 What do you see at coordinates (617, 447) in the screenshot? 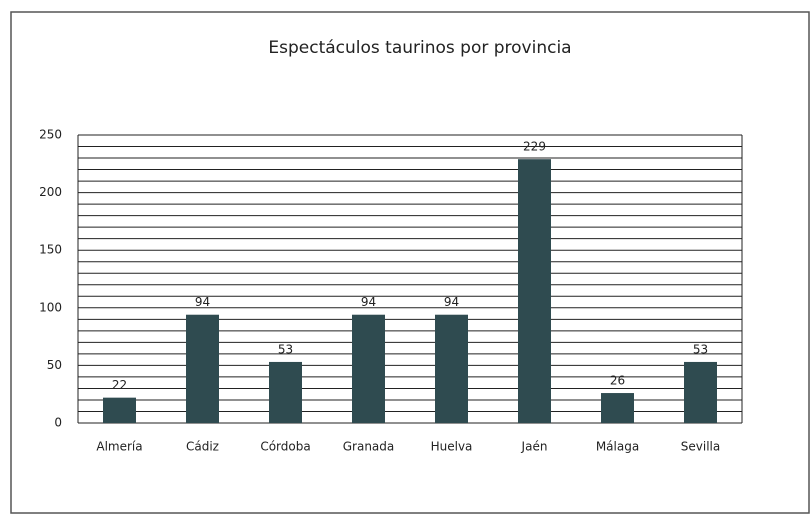
I see `x-tick-label: Málaga` at bounding box center [617, 447].